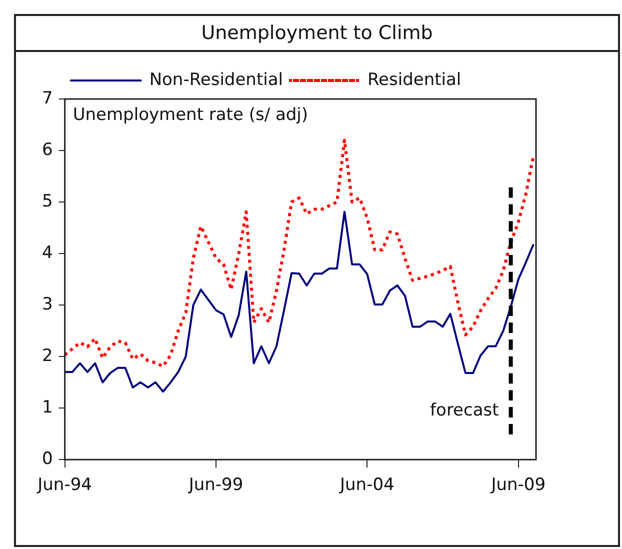 The image size is (622, 549). Describe the element at coordinates (465, 410) in the screenshot. I see `ref-line-label: forecast` at that location.